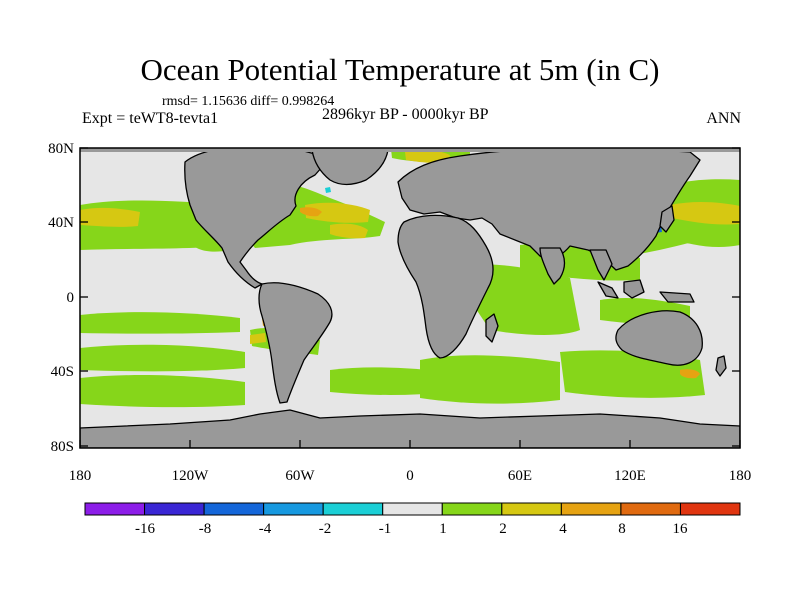 This screenshot has width=800, height=600. I want to click on x-tick-label: 60W, so click(300, 476).